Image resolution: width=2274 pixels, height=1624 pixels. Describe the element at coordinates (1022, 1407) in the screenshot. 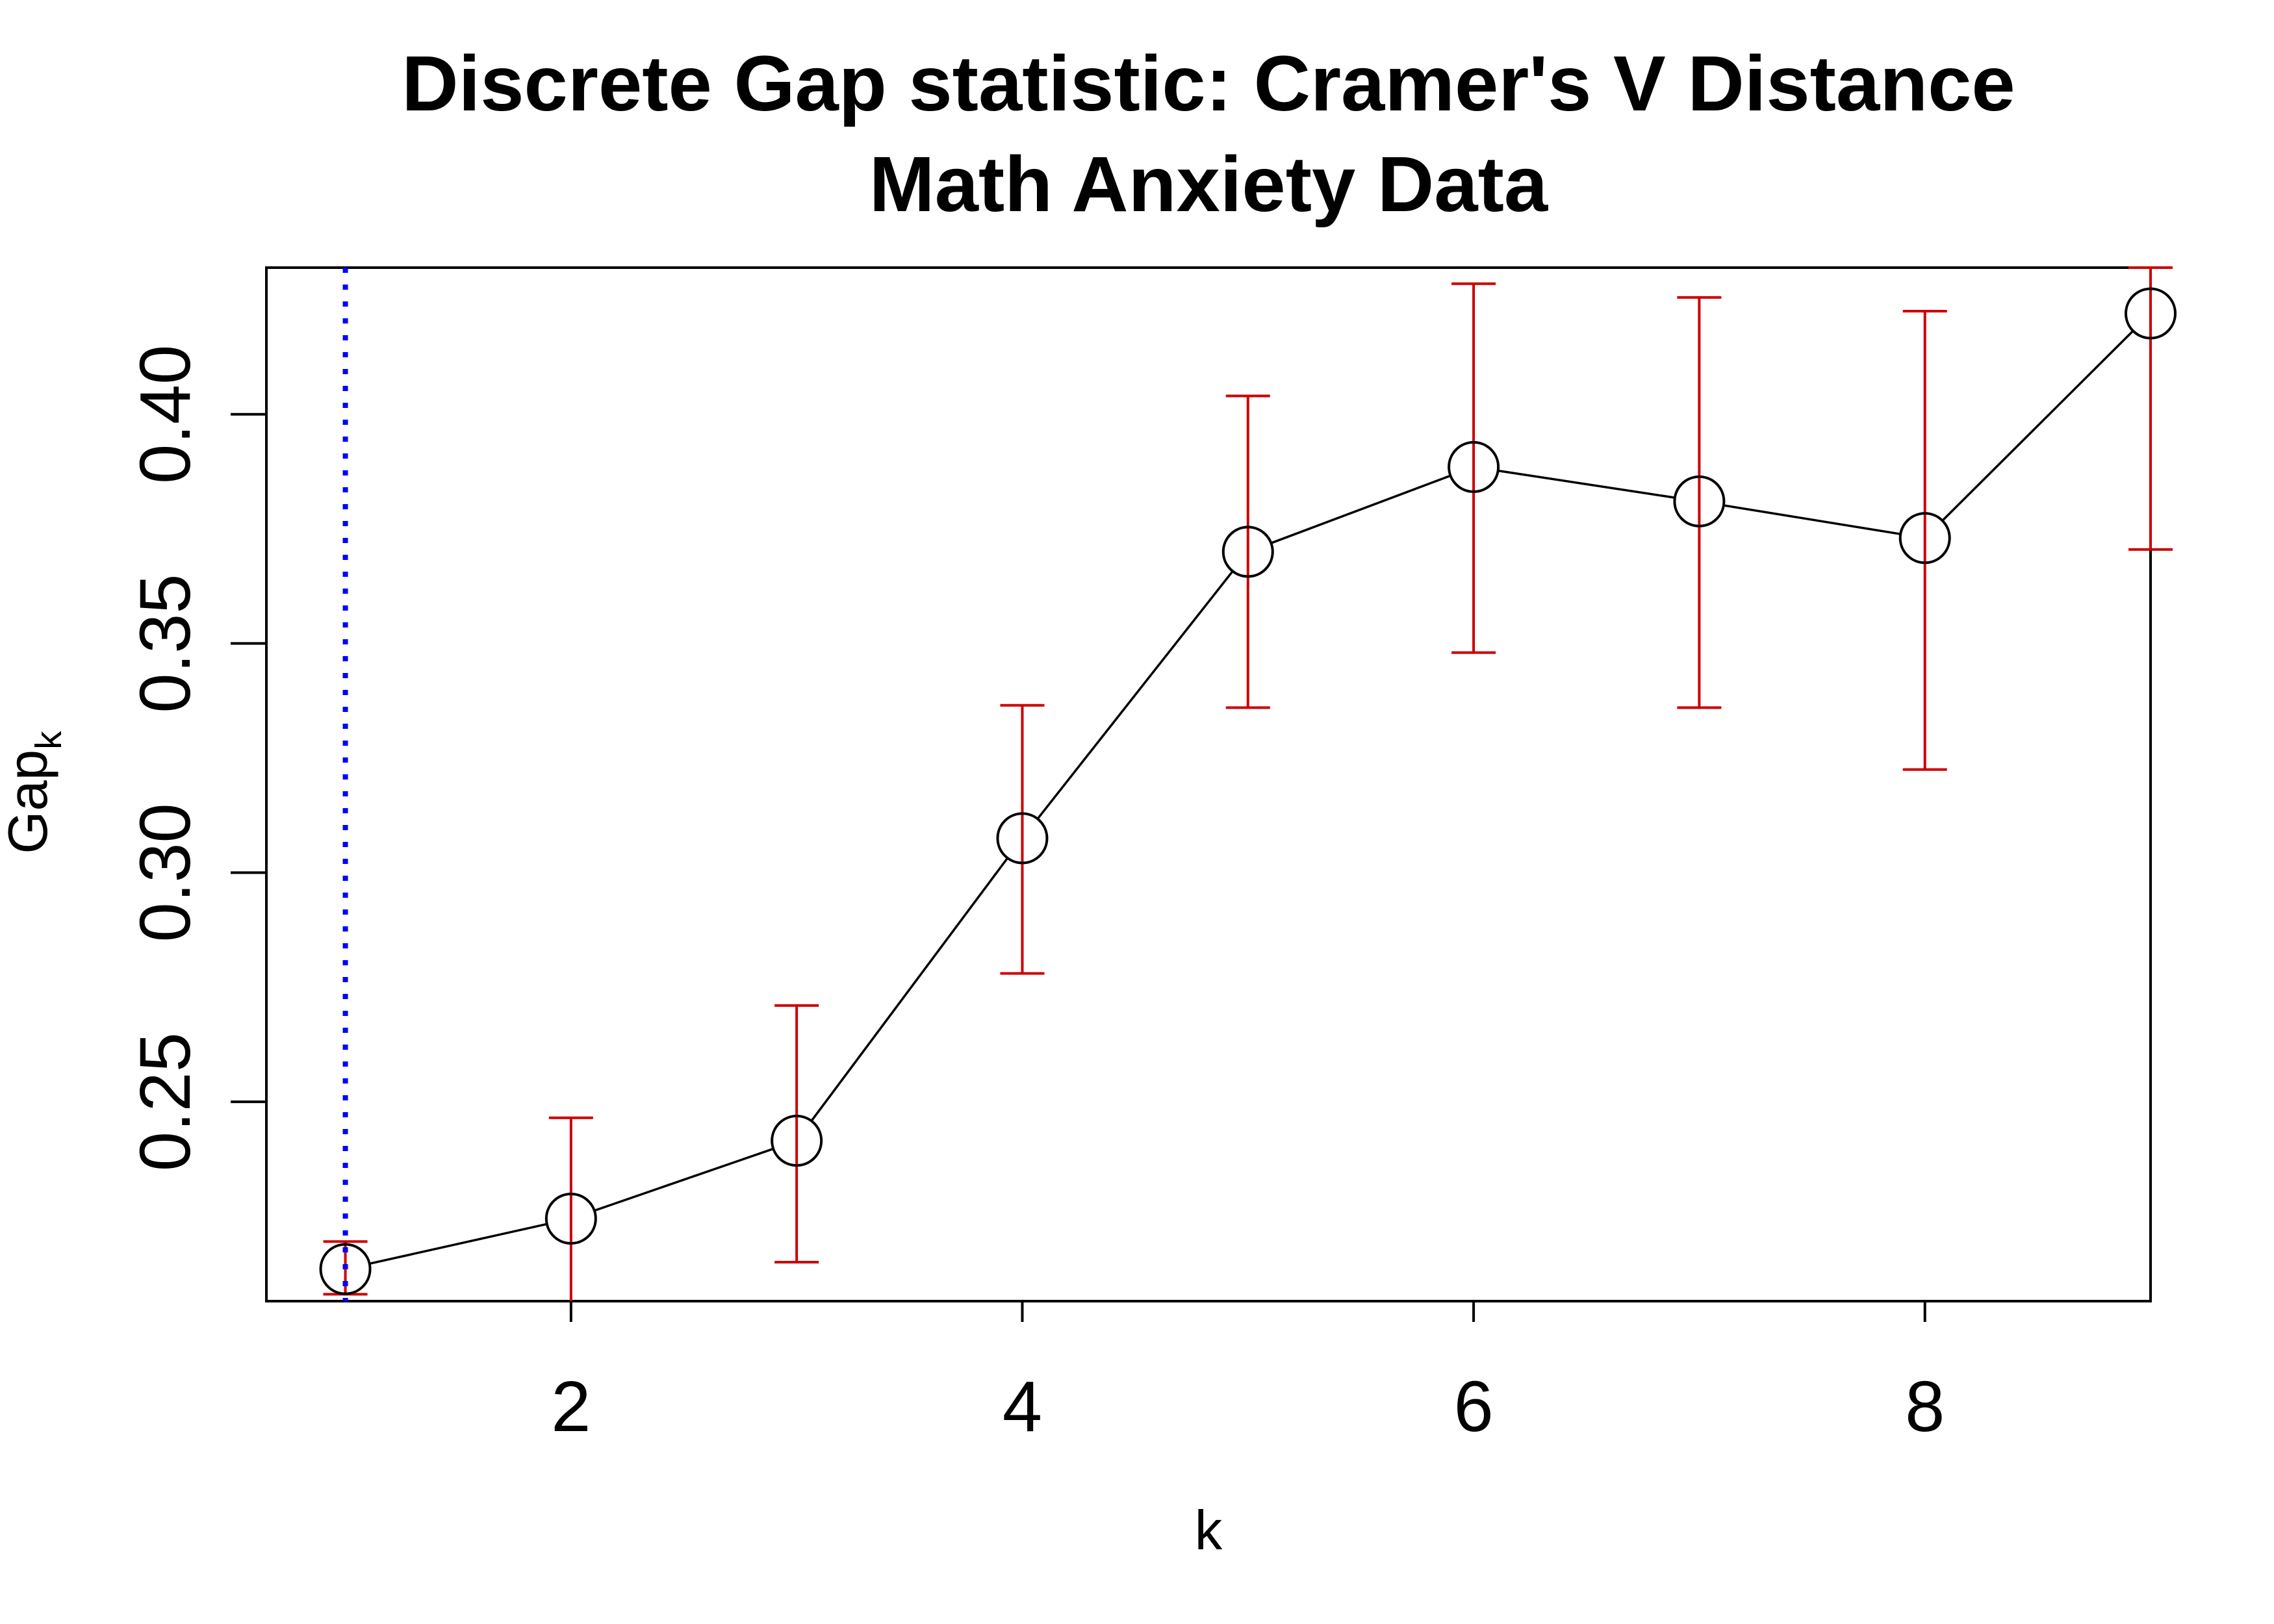

I see `x-tick-label: 4` at that location.